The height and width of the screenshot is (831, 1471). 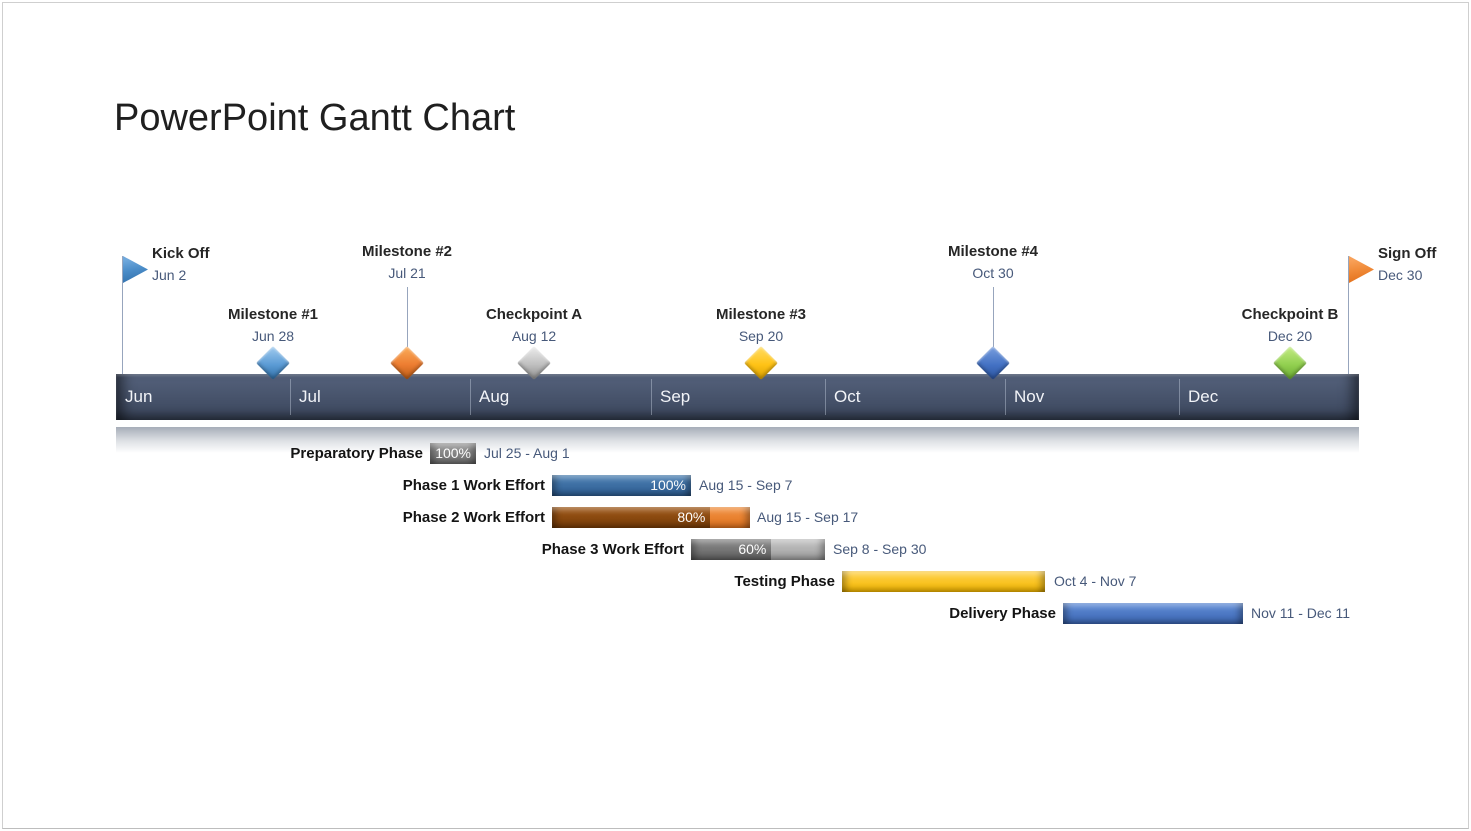 What do you see at coordinates (473, 485) in the screenshot?
I see `task-label: Phase 1 Work Effort` at bounding box center [473, 485].